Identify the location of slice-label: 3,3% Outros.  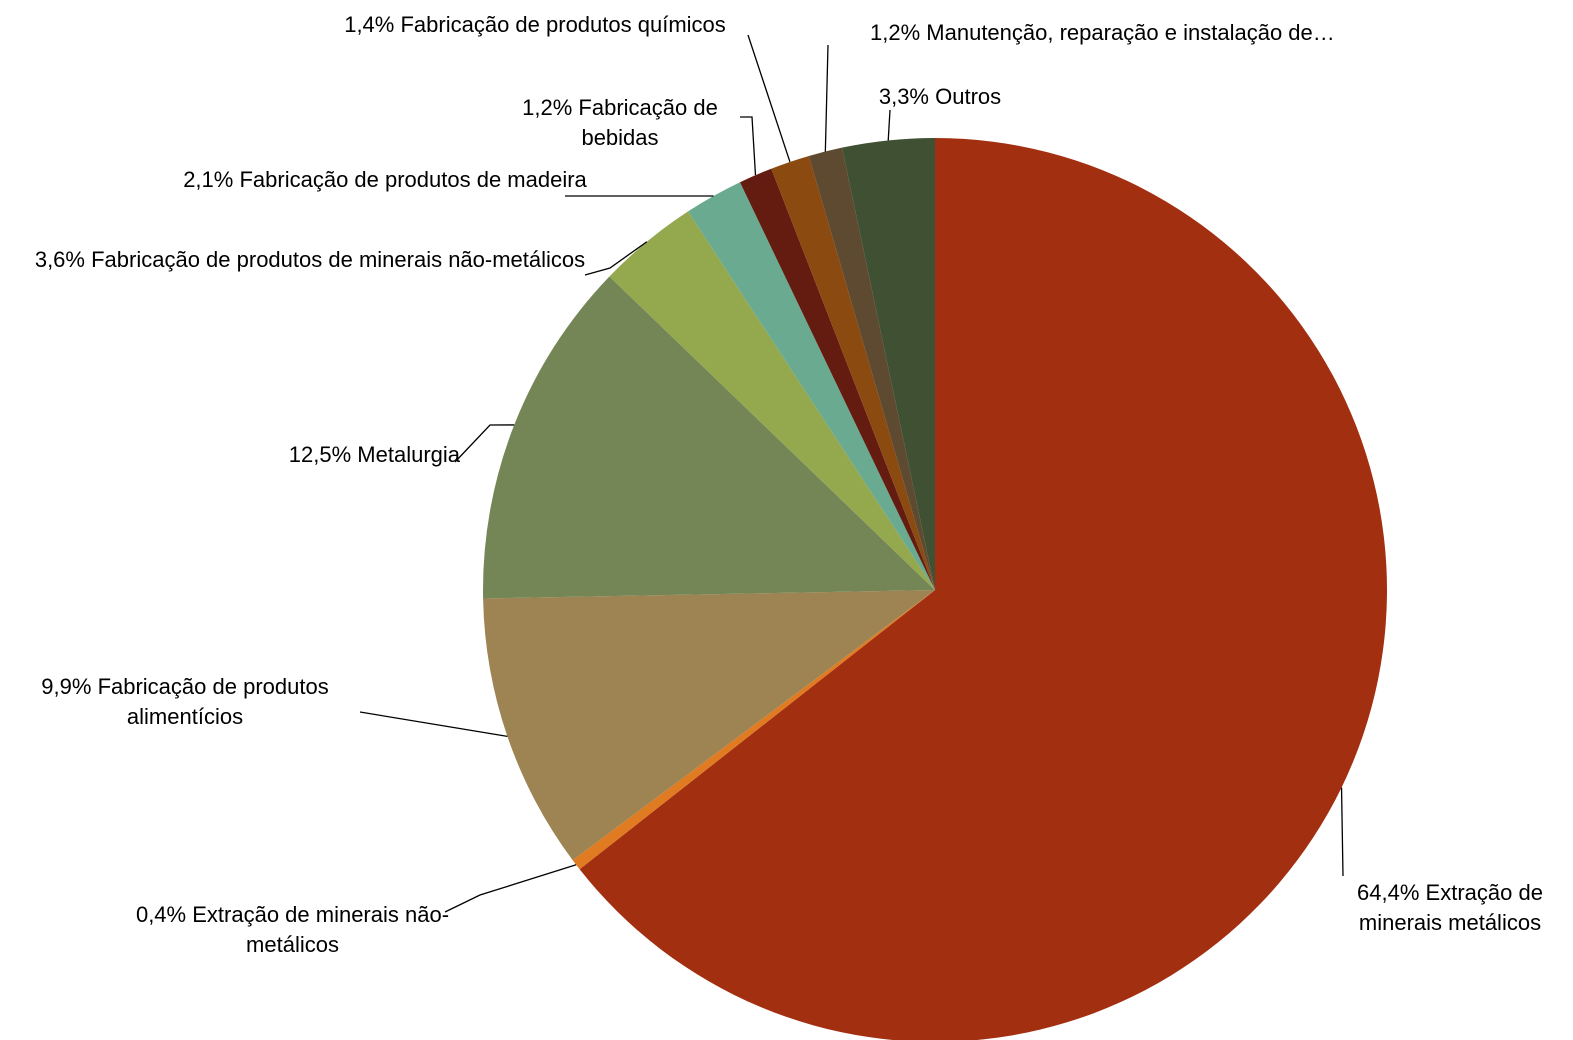
(940, 97).